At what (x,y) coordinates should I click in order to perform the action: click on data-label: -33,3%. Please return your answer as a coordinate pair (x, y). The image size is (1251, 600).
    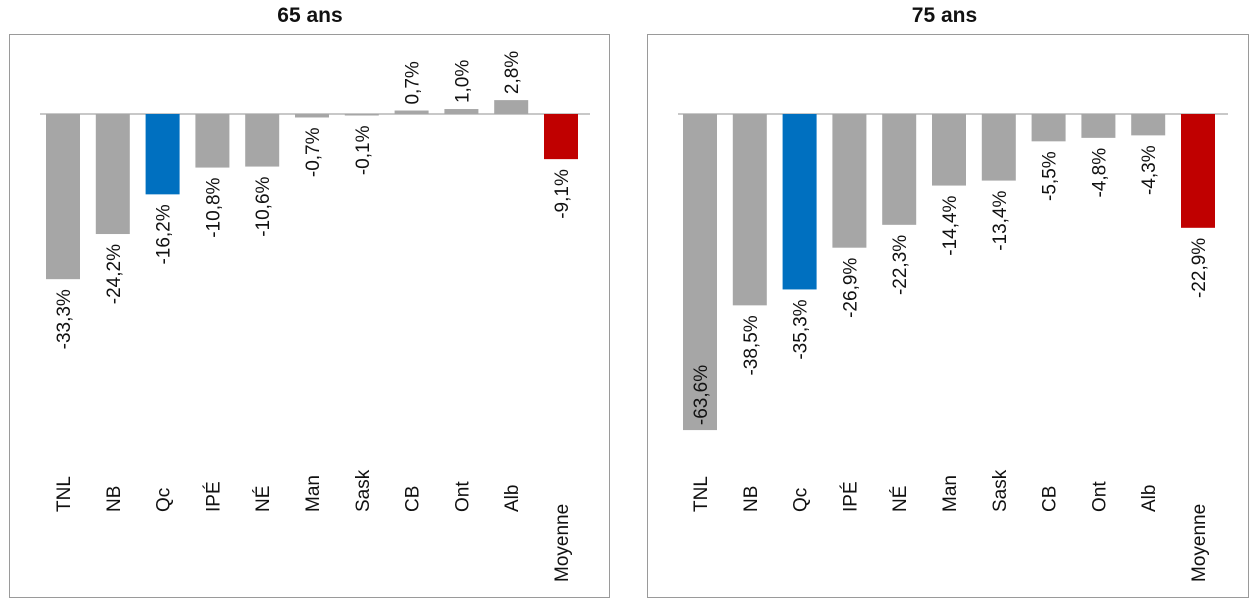
    Looking at the image, I should click on (64, 319).